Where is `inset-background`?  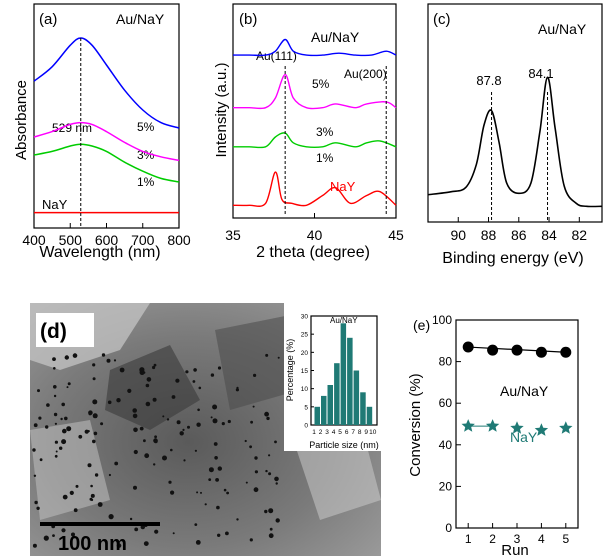 inset-background is located at coordinates (332, 377).